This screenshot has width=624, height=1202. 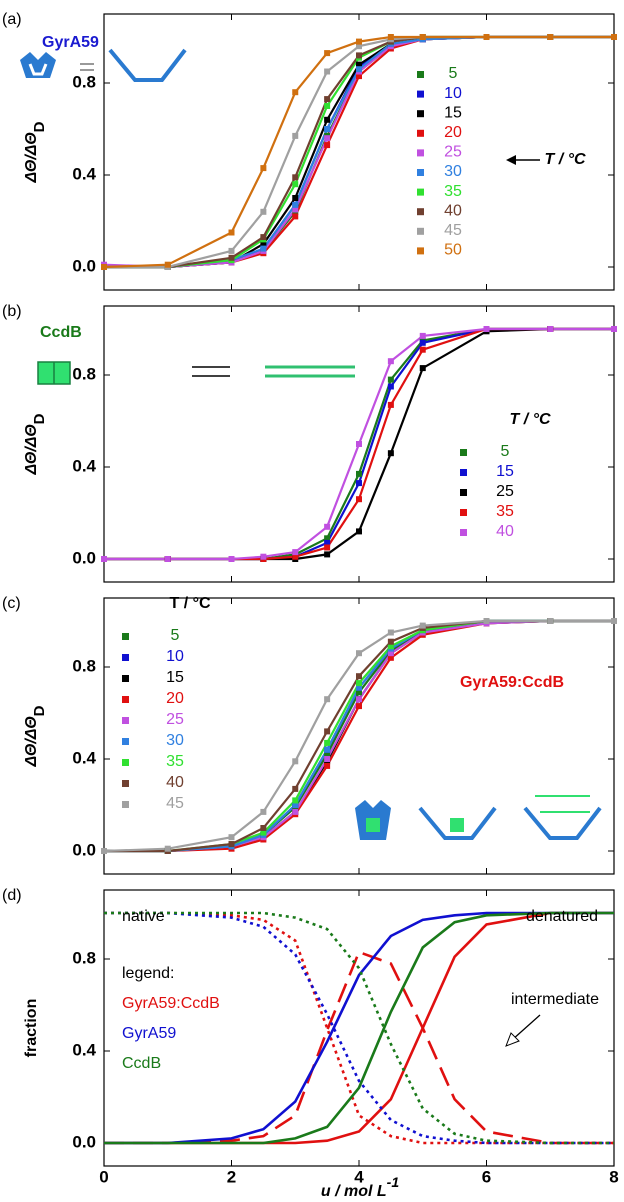 What do you see at coordinates (103, 1176) in the screenshot?
I see `x-tick-label: 0` at bounding box center [103, 1176].